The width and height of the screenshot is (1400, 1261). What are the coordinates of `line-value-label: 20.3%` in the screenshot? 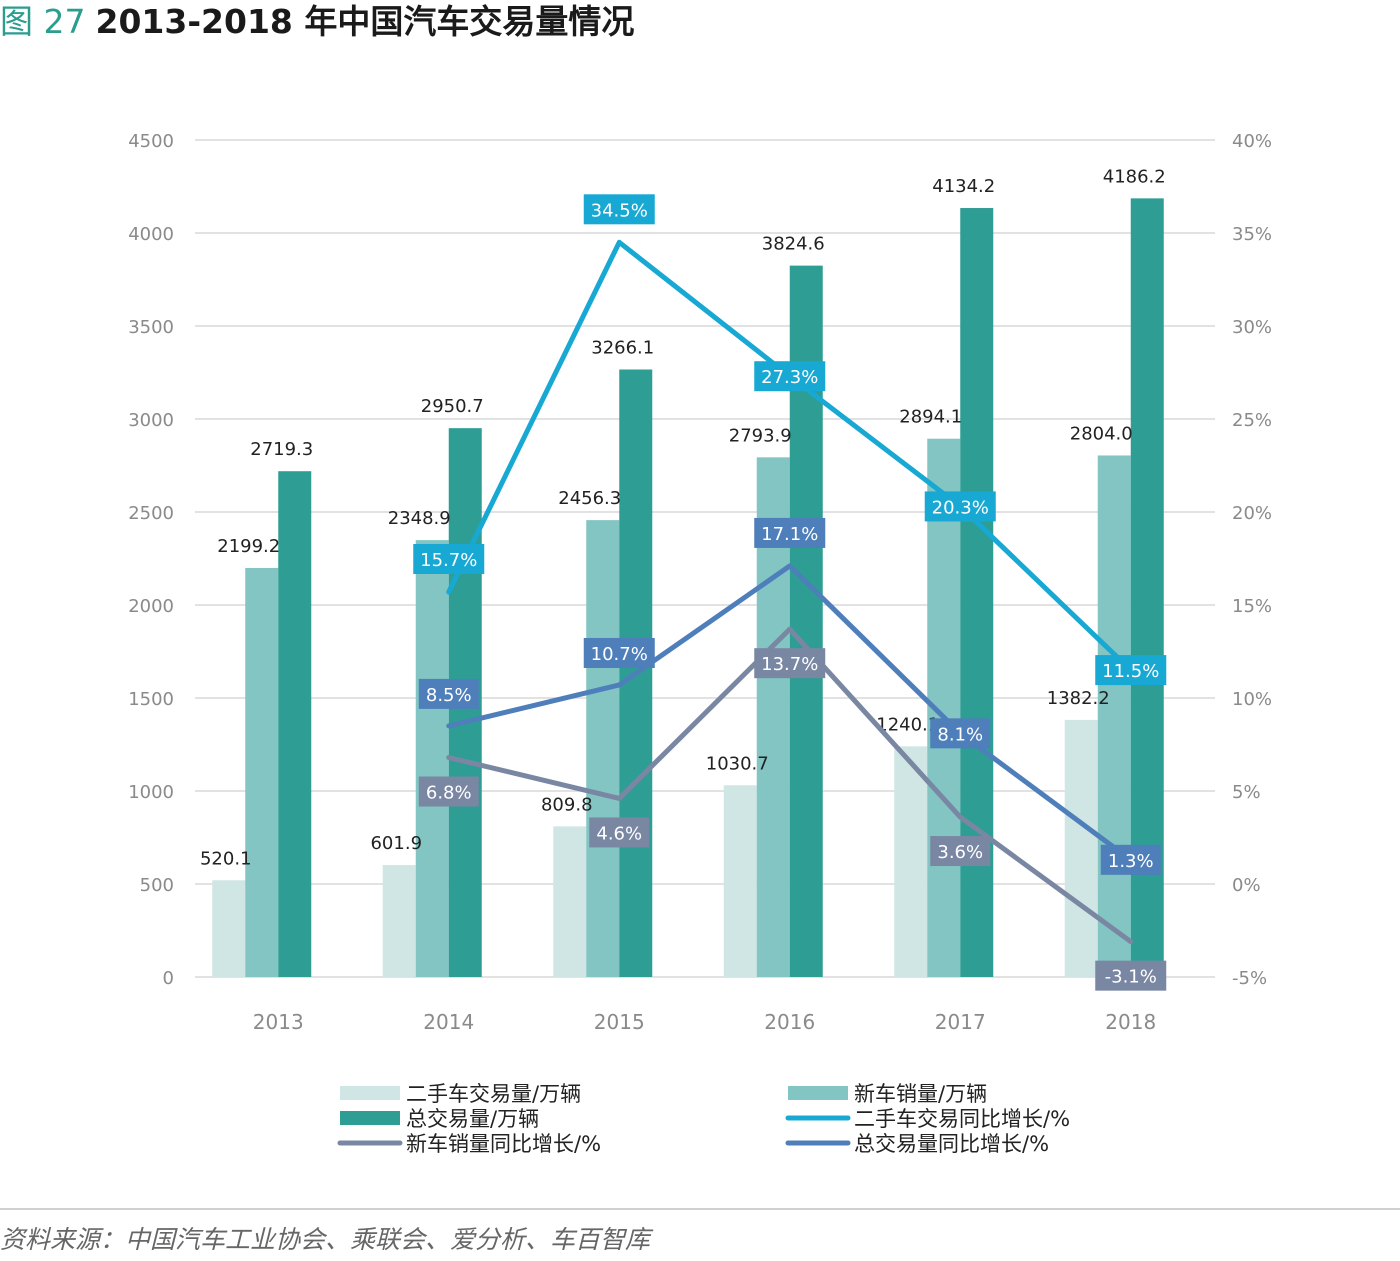 It's located at (960, 507).